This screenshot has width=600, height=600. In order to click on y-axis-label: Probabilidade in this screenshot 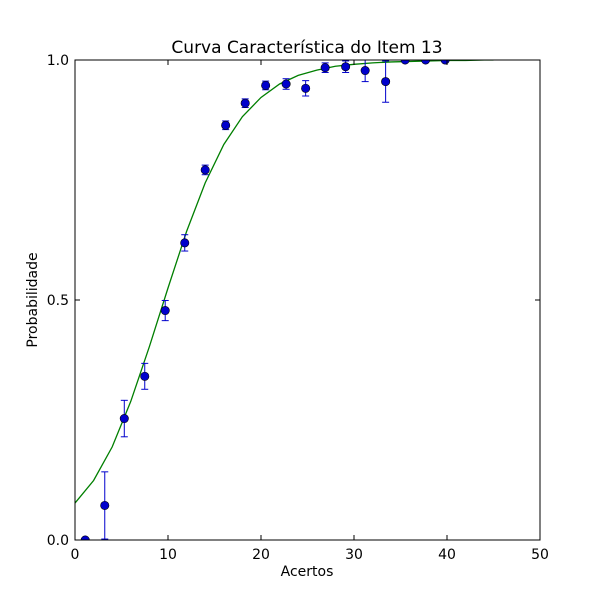, I will do `click(33, 299)`.